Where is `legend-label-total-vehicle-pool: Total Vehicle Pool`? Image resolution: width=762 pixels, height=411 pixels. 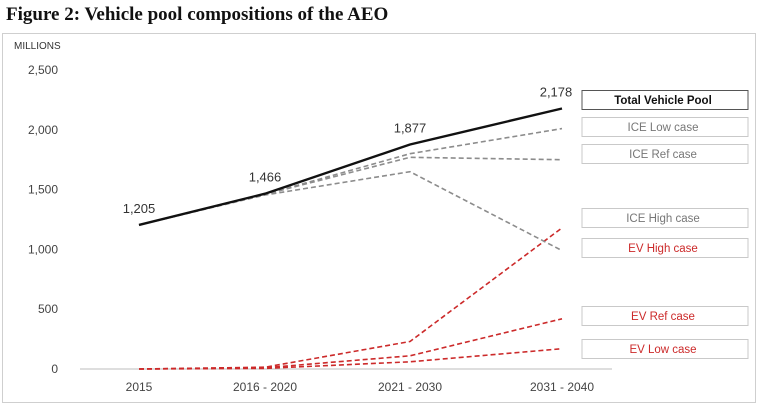 legend-label-total-vehicle-pool: Total Vehicle Pool is located at coordinates (663, 101).